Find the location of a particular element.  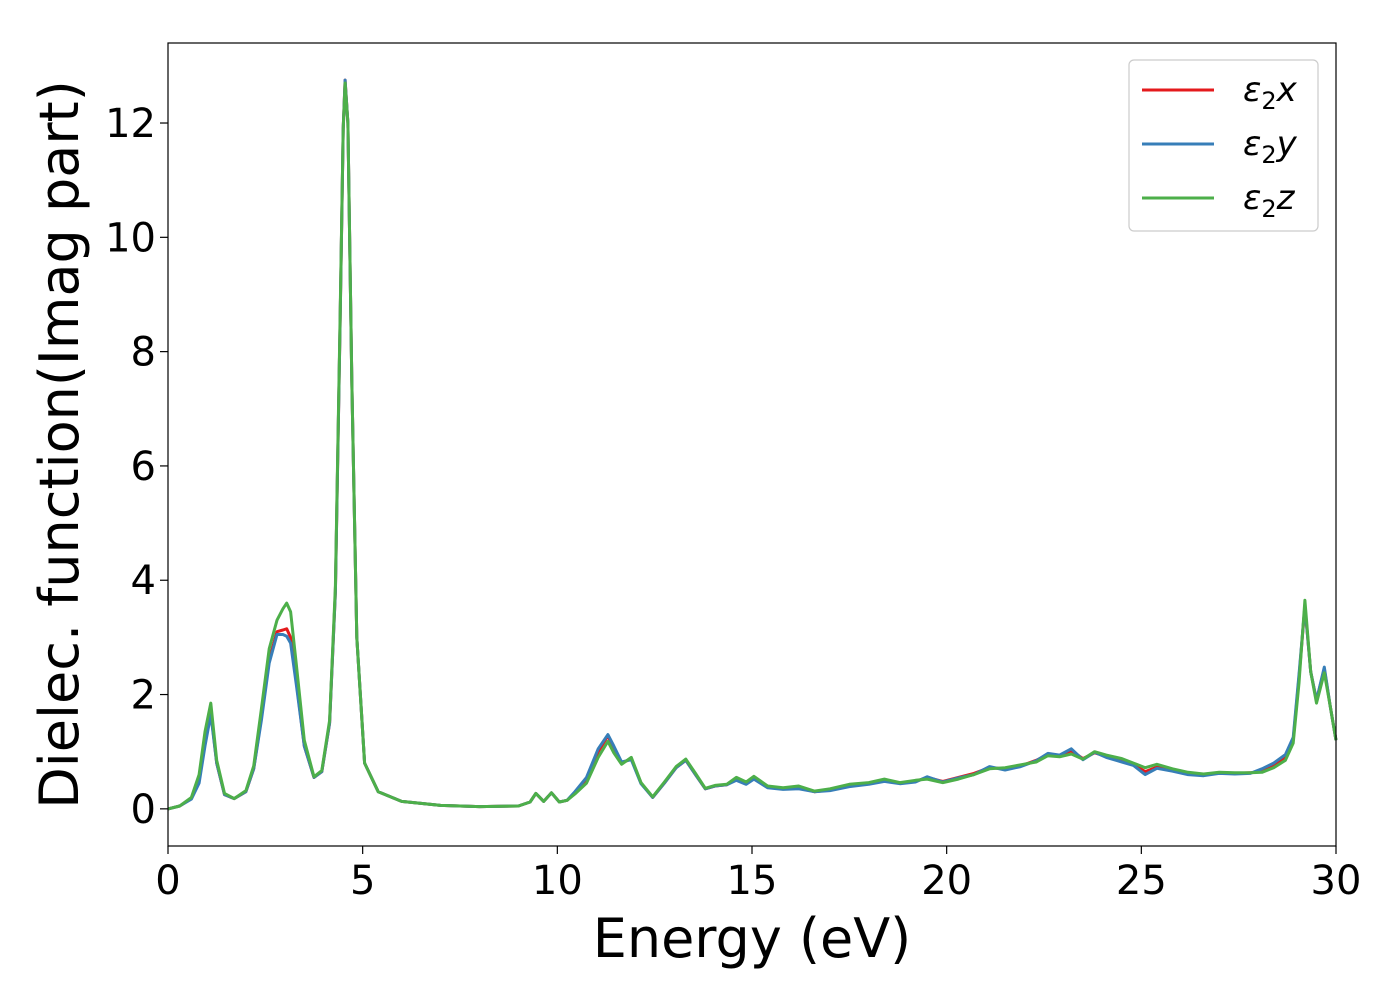

legend-box is located at coordinates (1223, 145).